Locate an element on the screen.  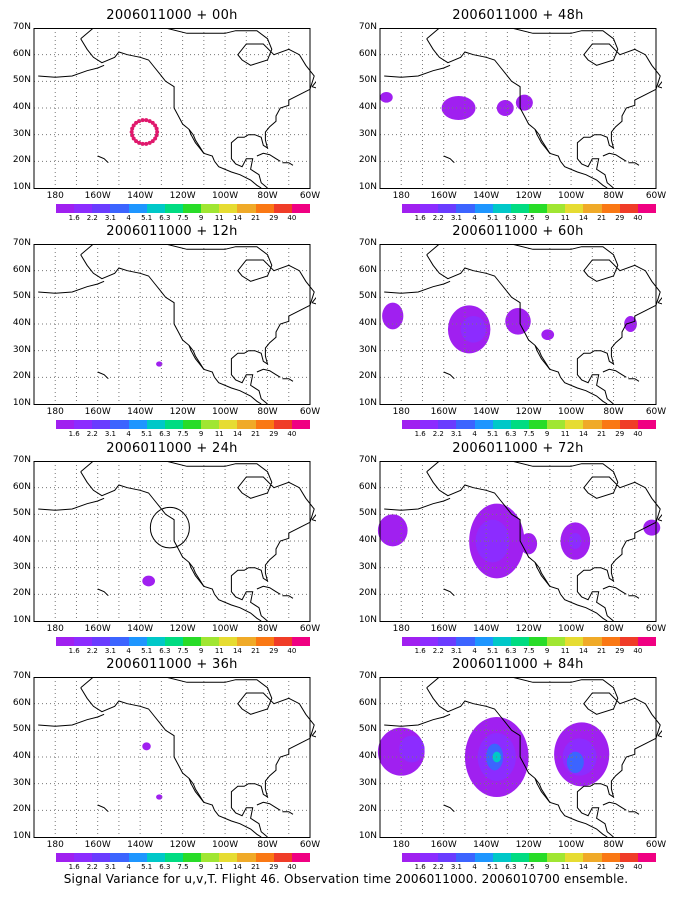
lon-label: 160W is located at coordinates (443, 412).